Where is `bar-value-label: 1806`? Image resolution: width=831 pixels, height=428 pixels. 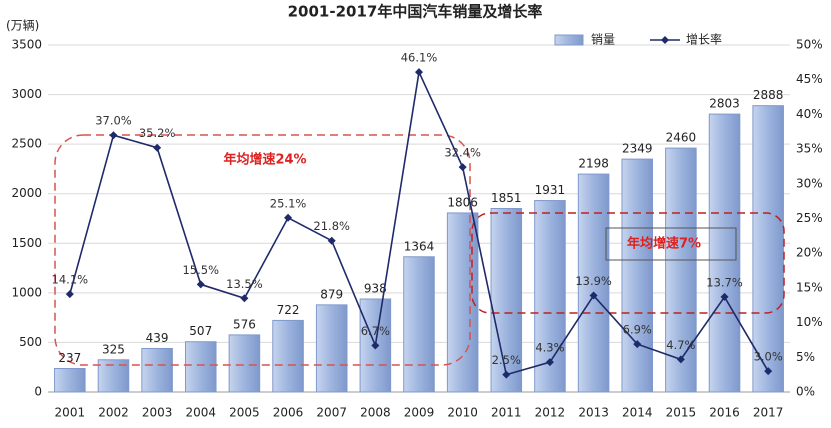
bar-value-label: 1806 is located at coordinates (462, 202).